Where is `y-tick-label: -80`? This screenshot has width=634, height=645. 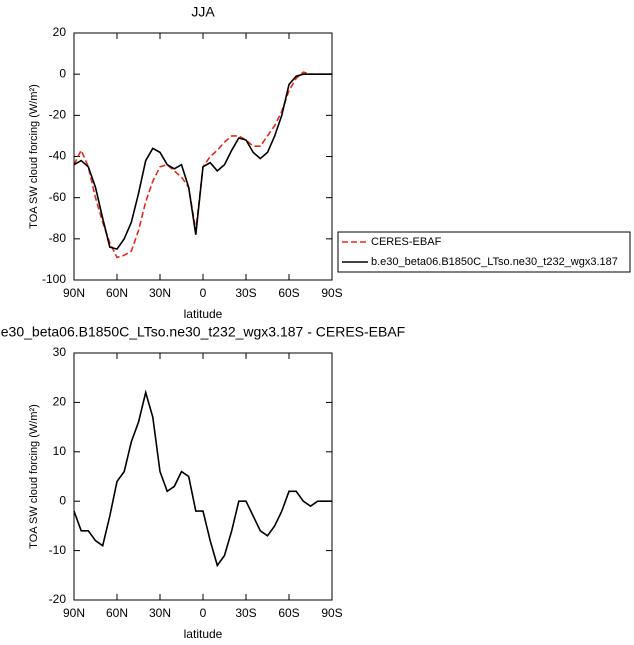
y-tick-label: -80 is located at coordinates (58, 238).